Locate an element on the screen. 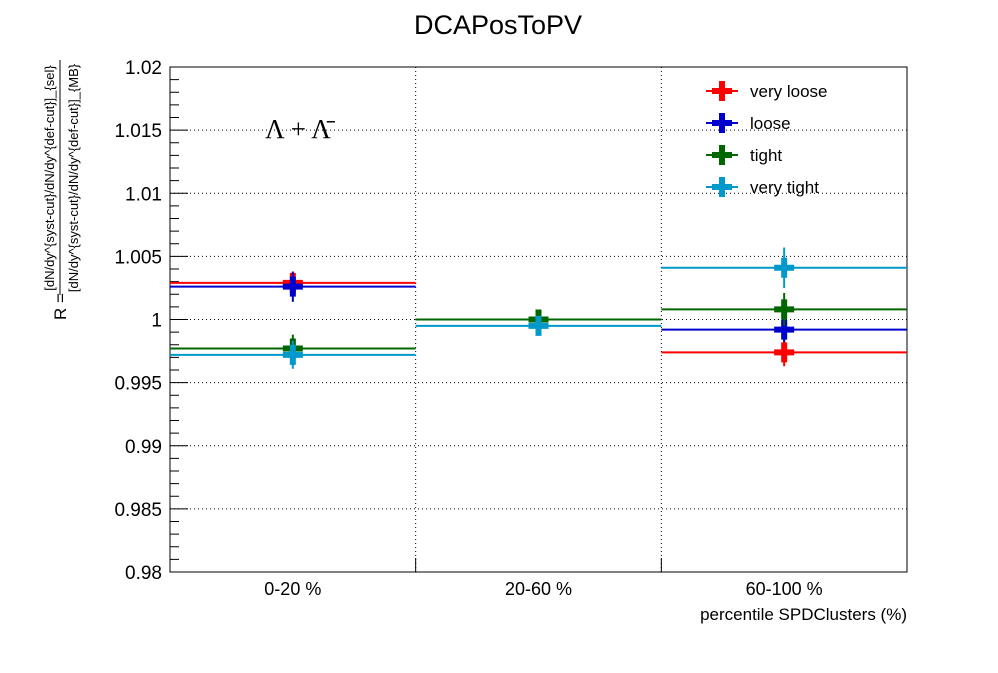 The width and height of the screenshot is (998, 673). y-tick-label: 1.01 is located at coordinates (143, 194).